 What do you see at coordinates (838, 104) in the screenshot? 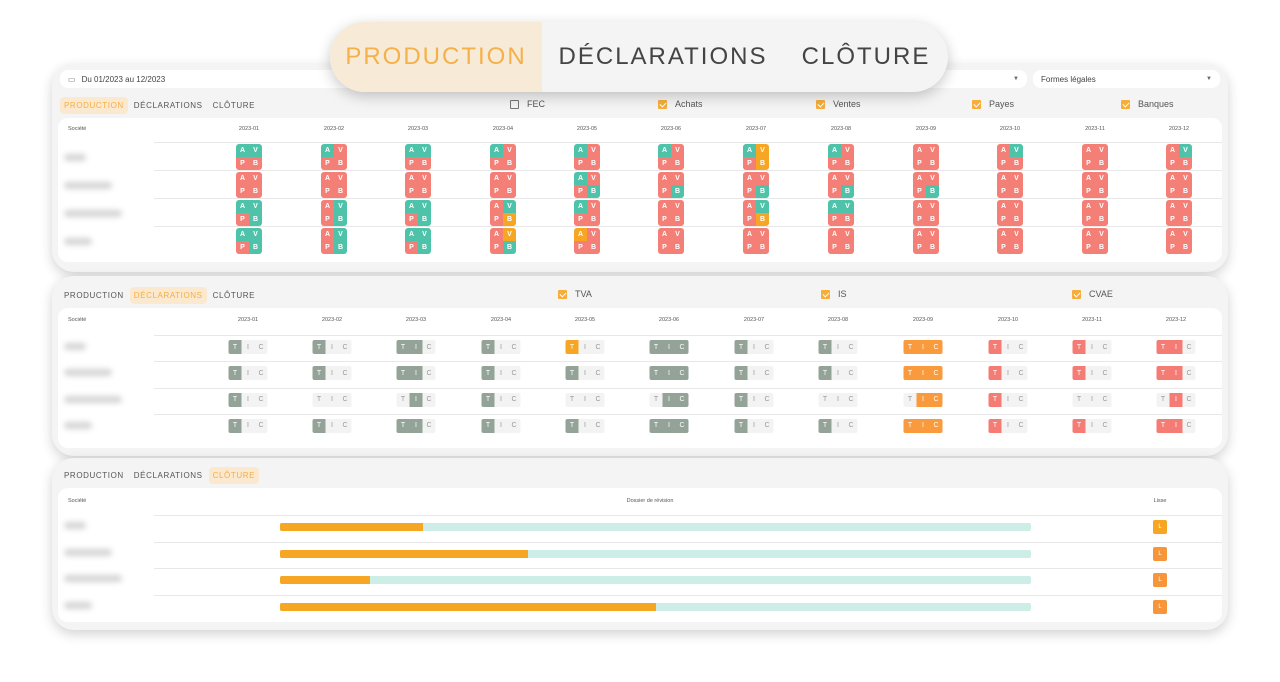
I see `checkbox-ventes: Ventes` at bounding box center [838, 104].